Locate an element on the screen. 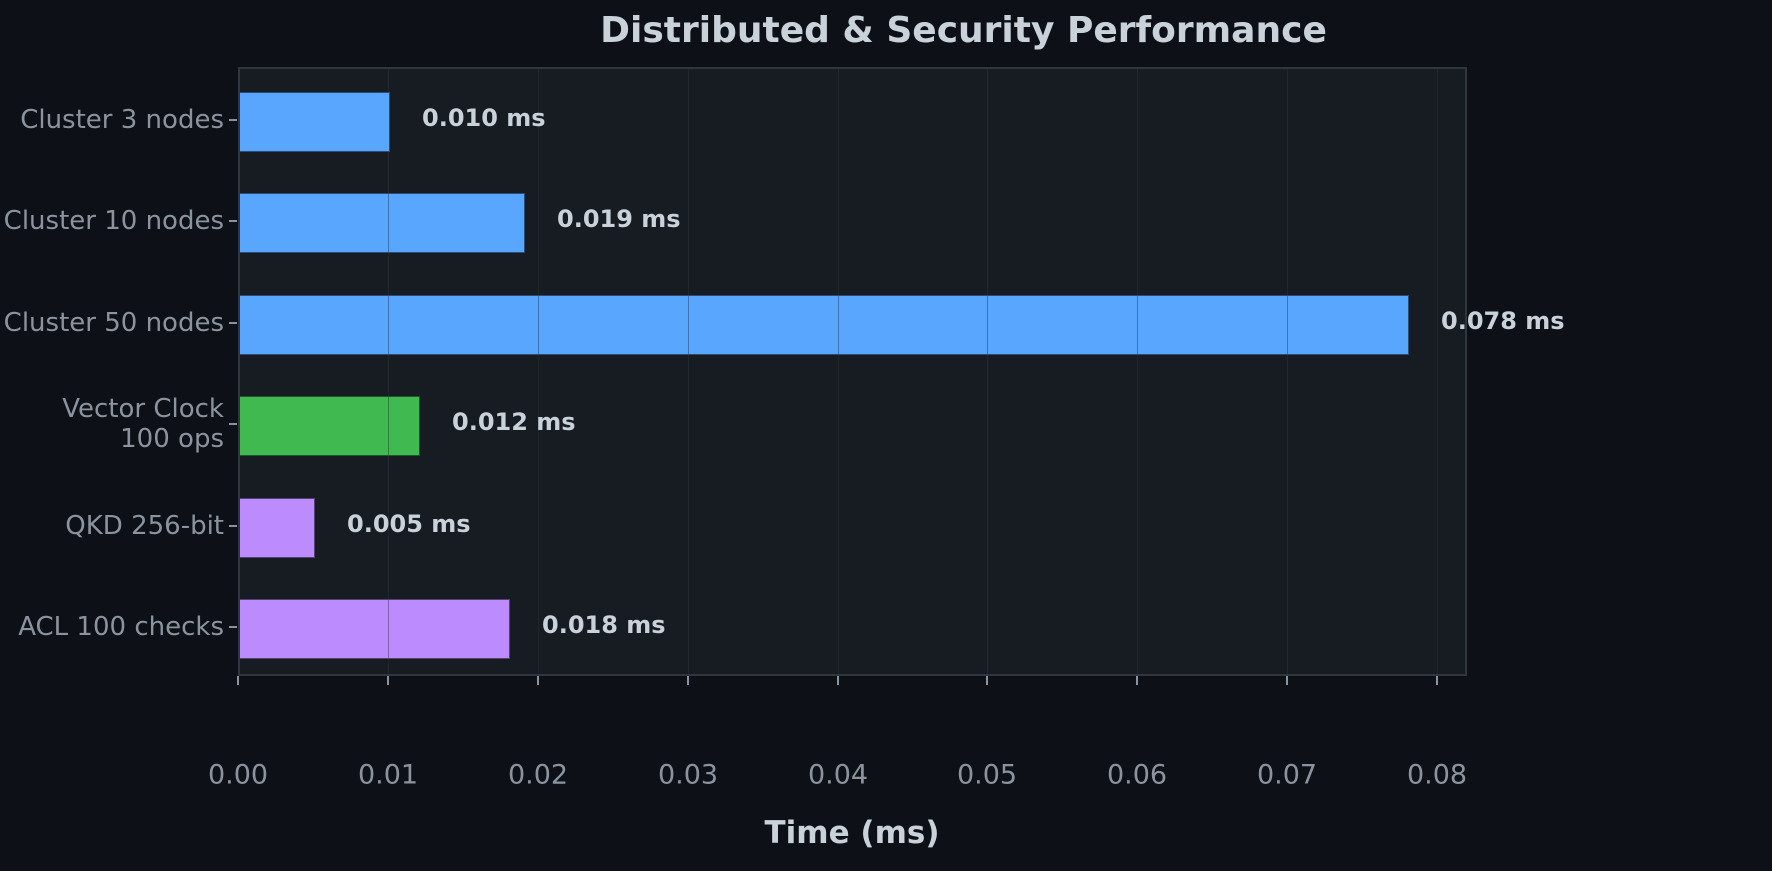  y-label-line: ACL 100 checks is located at coordinates (121, 627).